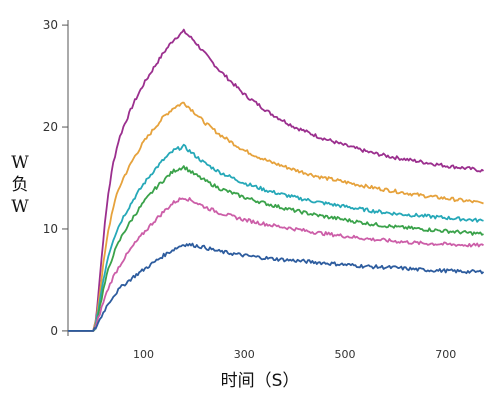 The image size is (496, 403). Describe the element at coordinates (260, 381) in the screenshot. I see `x-axis-label: 时间（S）` at that location.